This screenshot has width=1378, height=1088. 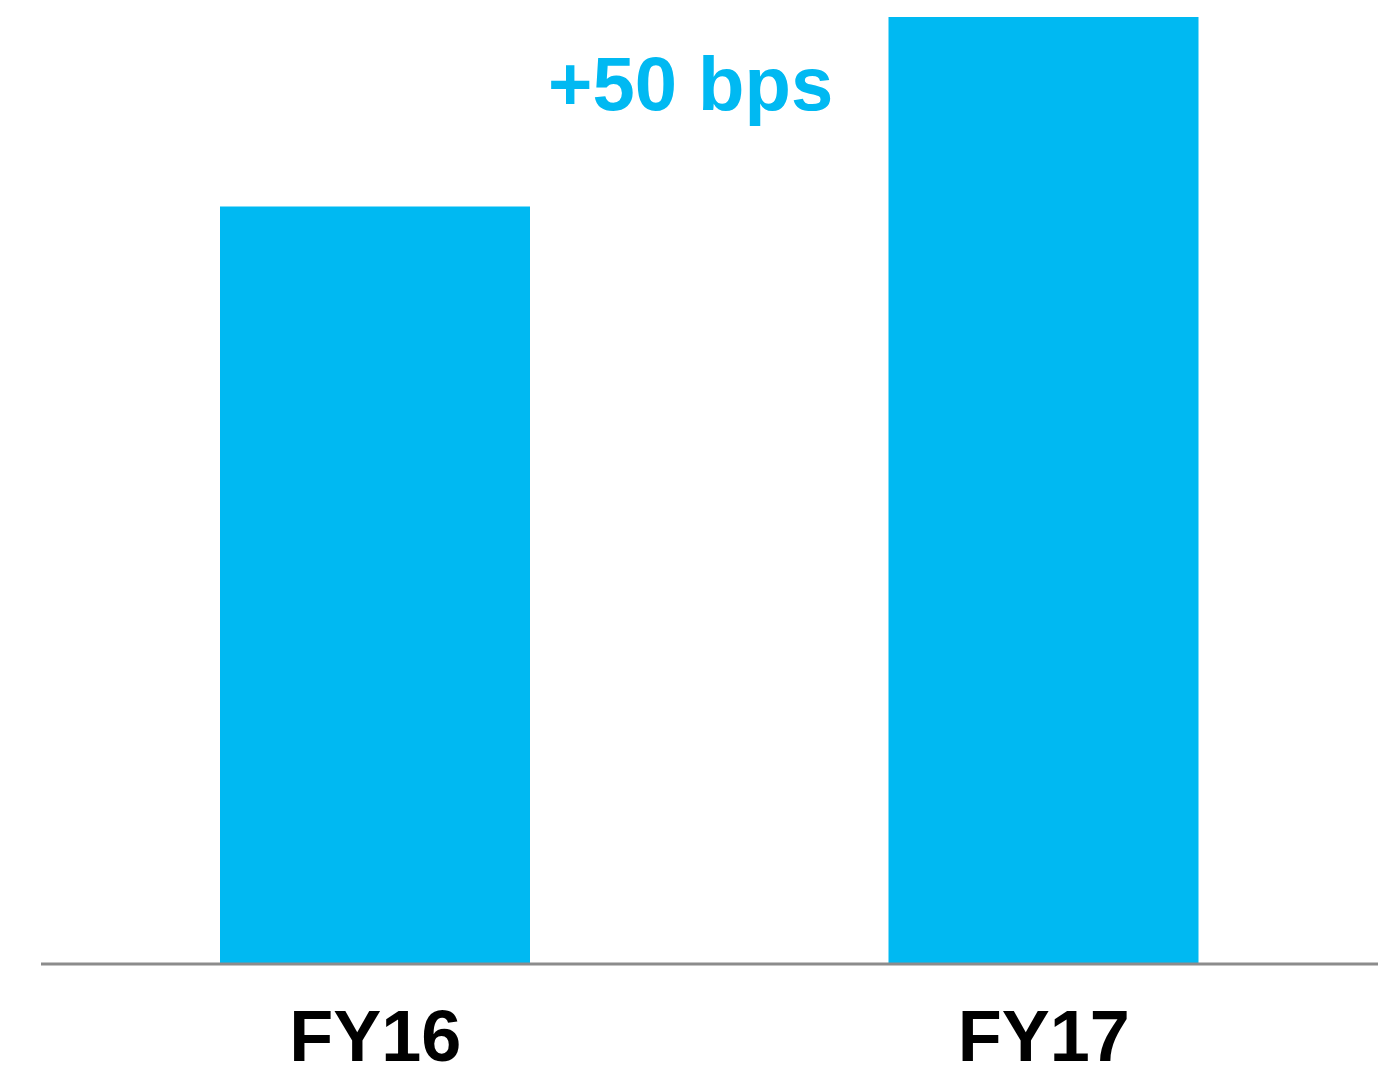 I want to click on annotation: +50 bps, so click(x=691, y=83).